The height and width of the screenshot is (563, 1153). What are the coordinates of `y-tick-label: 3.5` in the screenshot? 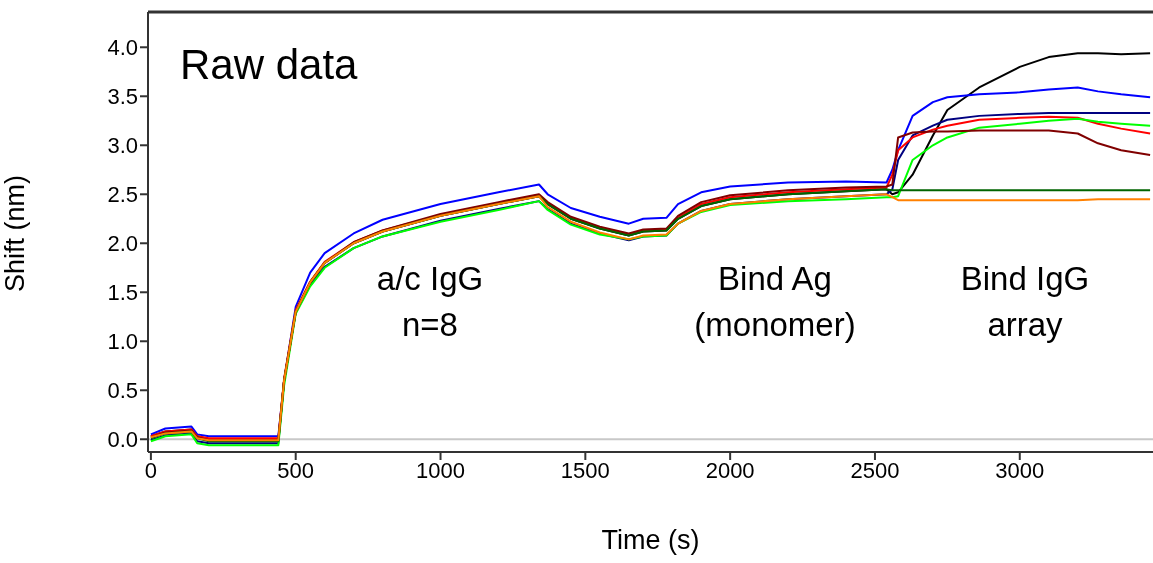 It's located at (122, 97).